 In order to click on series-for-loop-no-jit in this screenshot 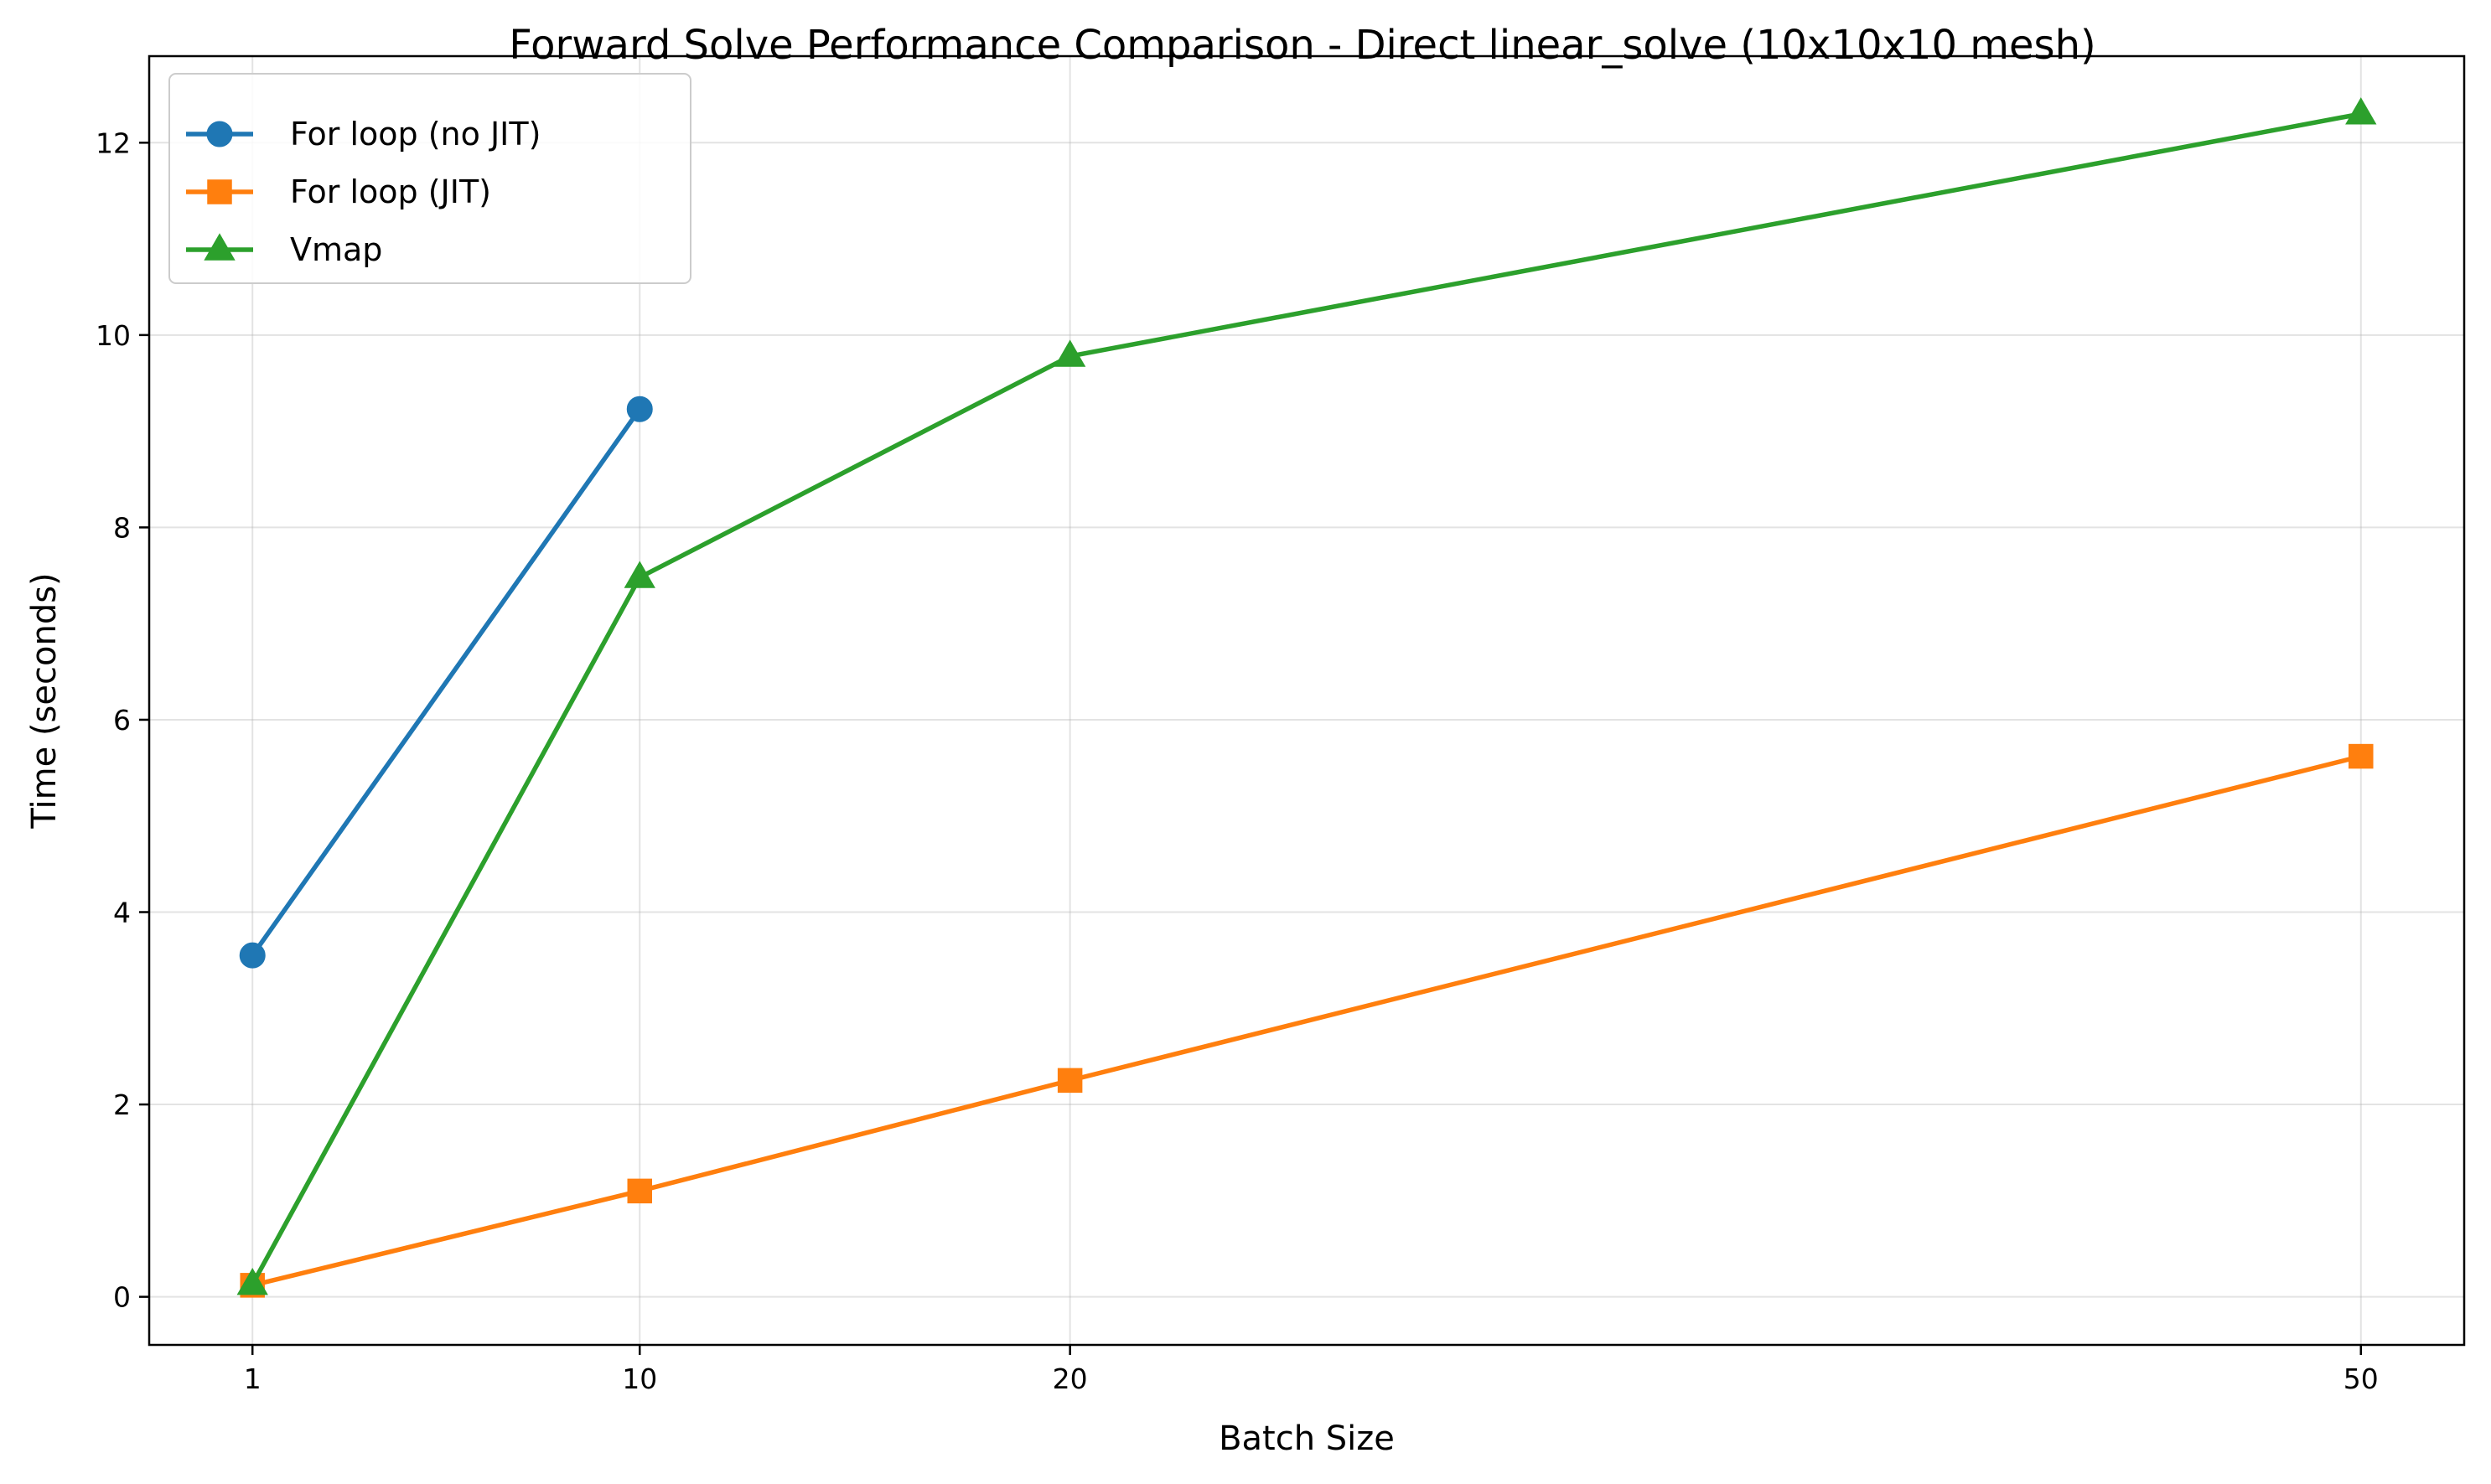, I will do `click(446, 682)`.